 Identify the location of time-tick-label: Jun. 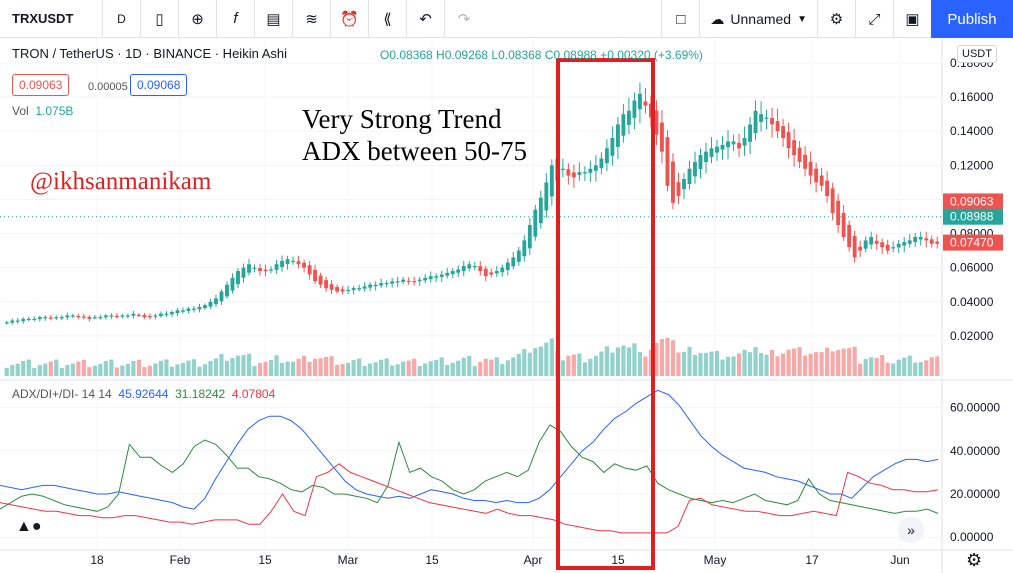
(899, 560).